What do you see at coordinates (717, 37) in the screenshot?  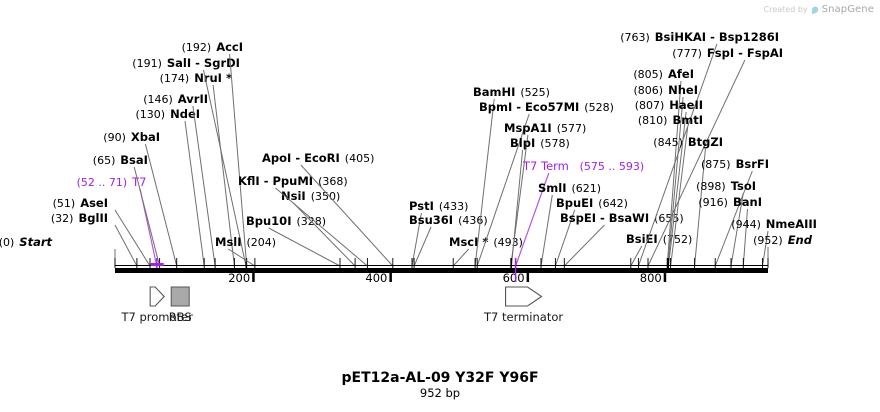 I see `site-name-label: BsiHKAI - Bsp1286I` at bounding box center [717, 37].